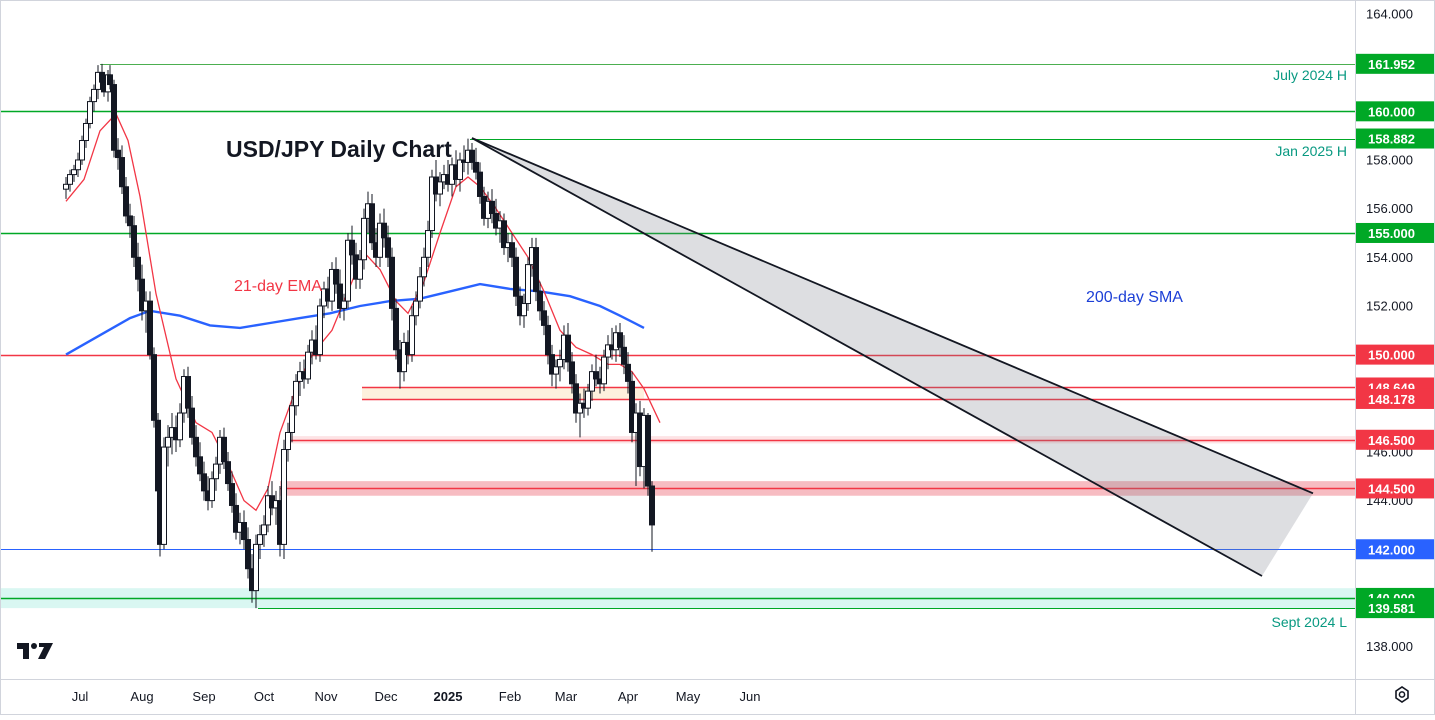 The width and height of the screenshot is (1435, 720). What do you see at coordinates (141, 696) in the screenshot?
I see `x-tick-label: Aug` at bounding box center [141, 696].